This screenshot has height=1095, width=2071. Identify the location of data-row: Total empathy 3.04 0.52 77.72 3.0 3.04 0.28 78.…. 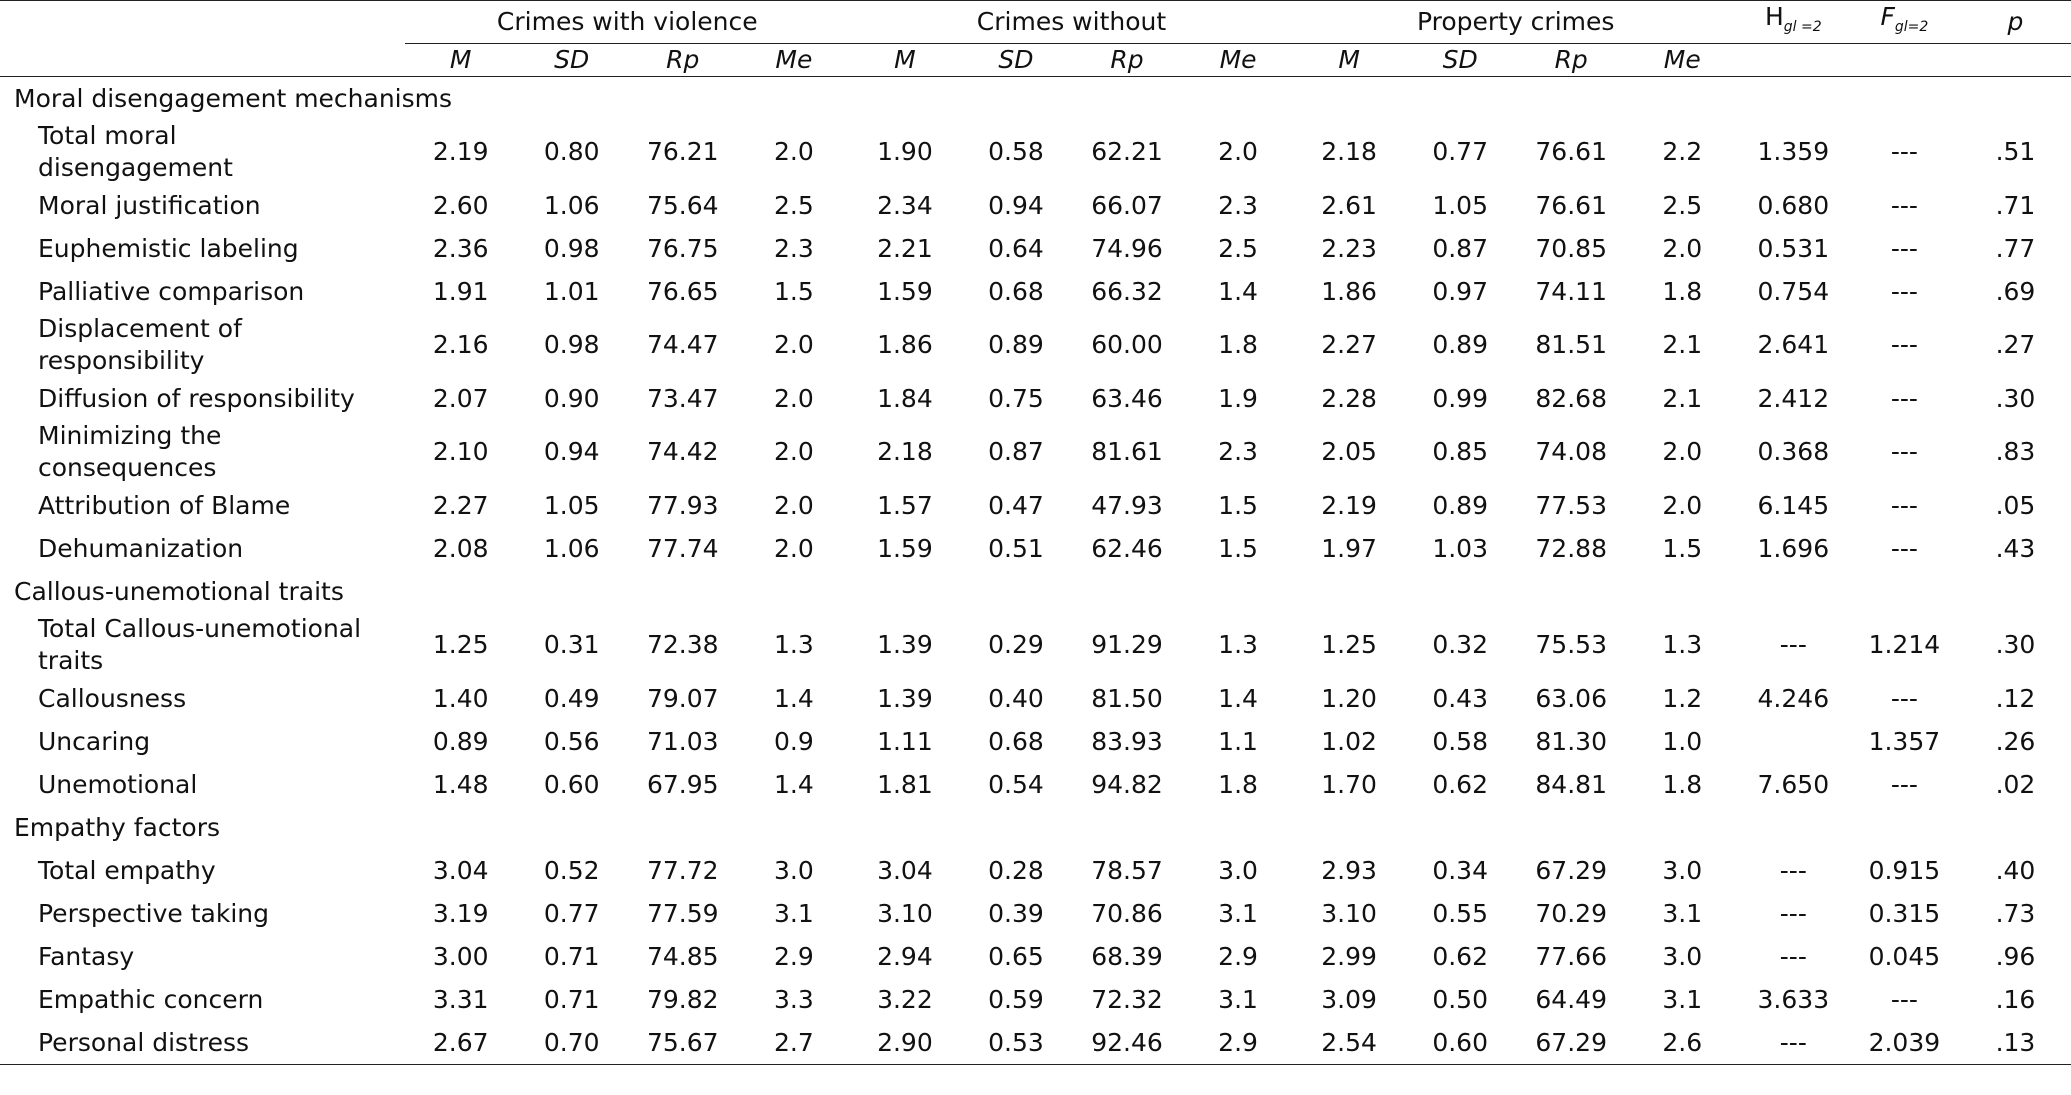
(1035, 870).